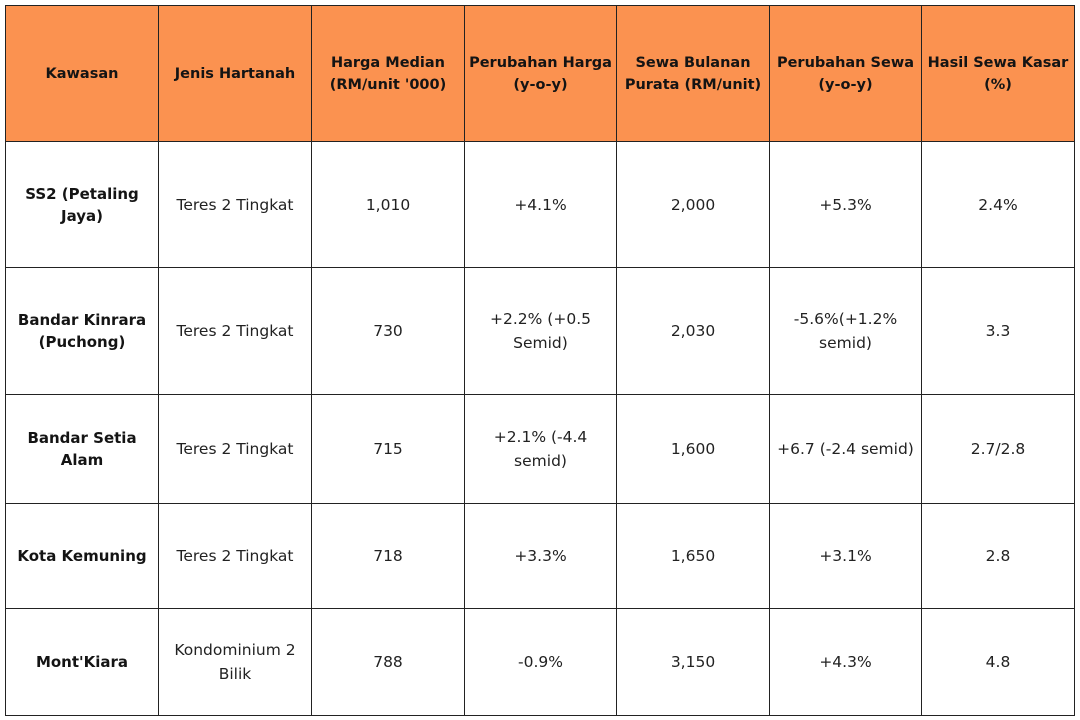 The image size is (1080, 720). Describe the element at coordinates (388, 662) in the screenshot. I see `cell-harga-median: 788` at that location.